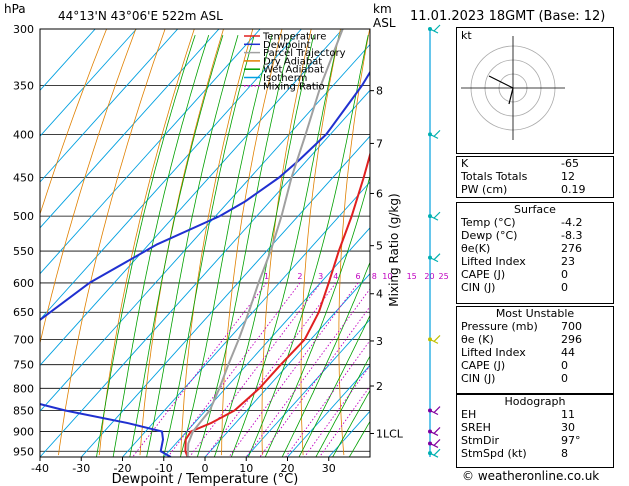 Image resolution: width=629 pixels, height=486 pixels. Describe the element at coordinates (535, 209) in the screenshot. I see `surface-title: Surface` at that location.